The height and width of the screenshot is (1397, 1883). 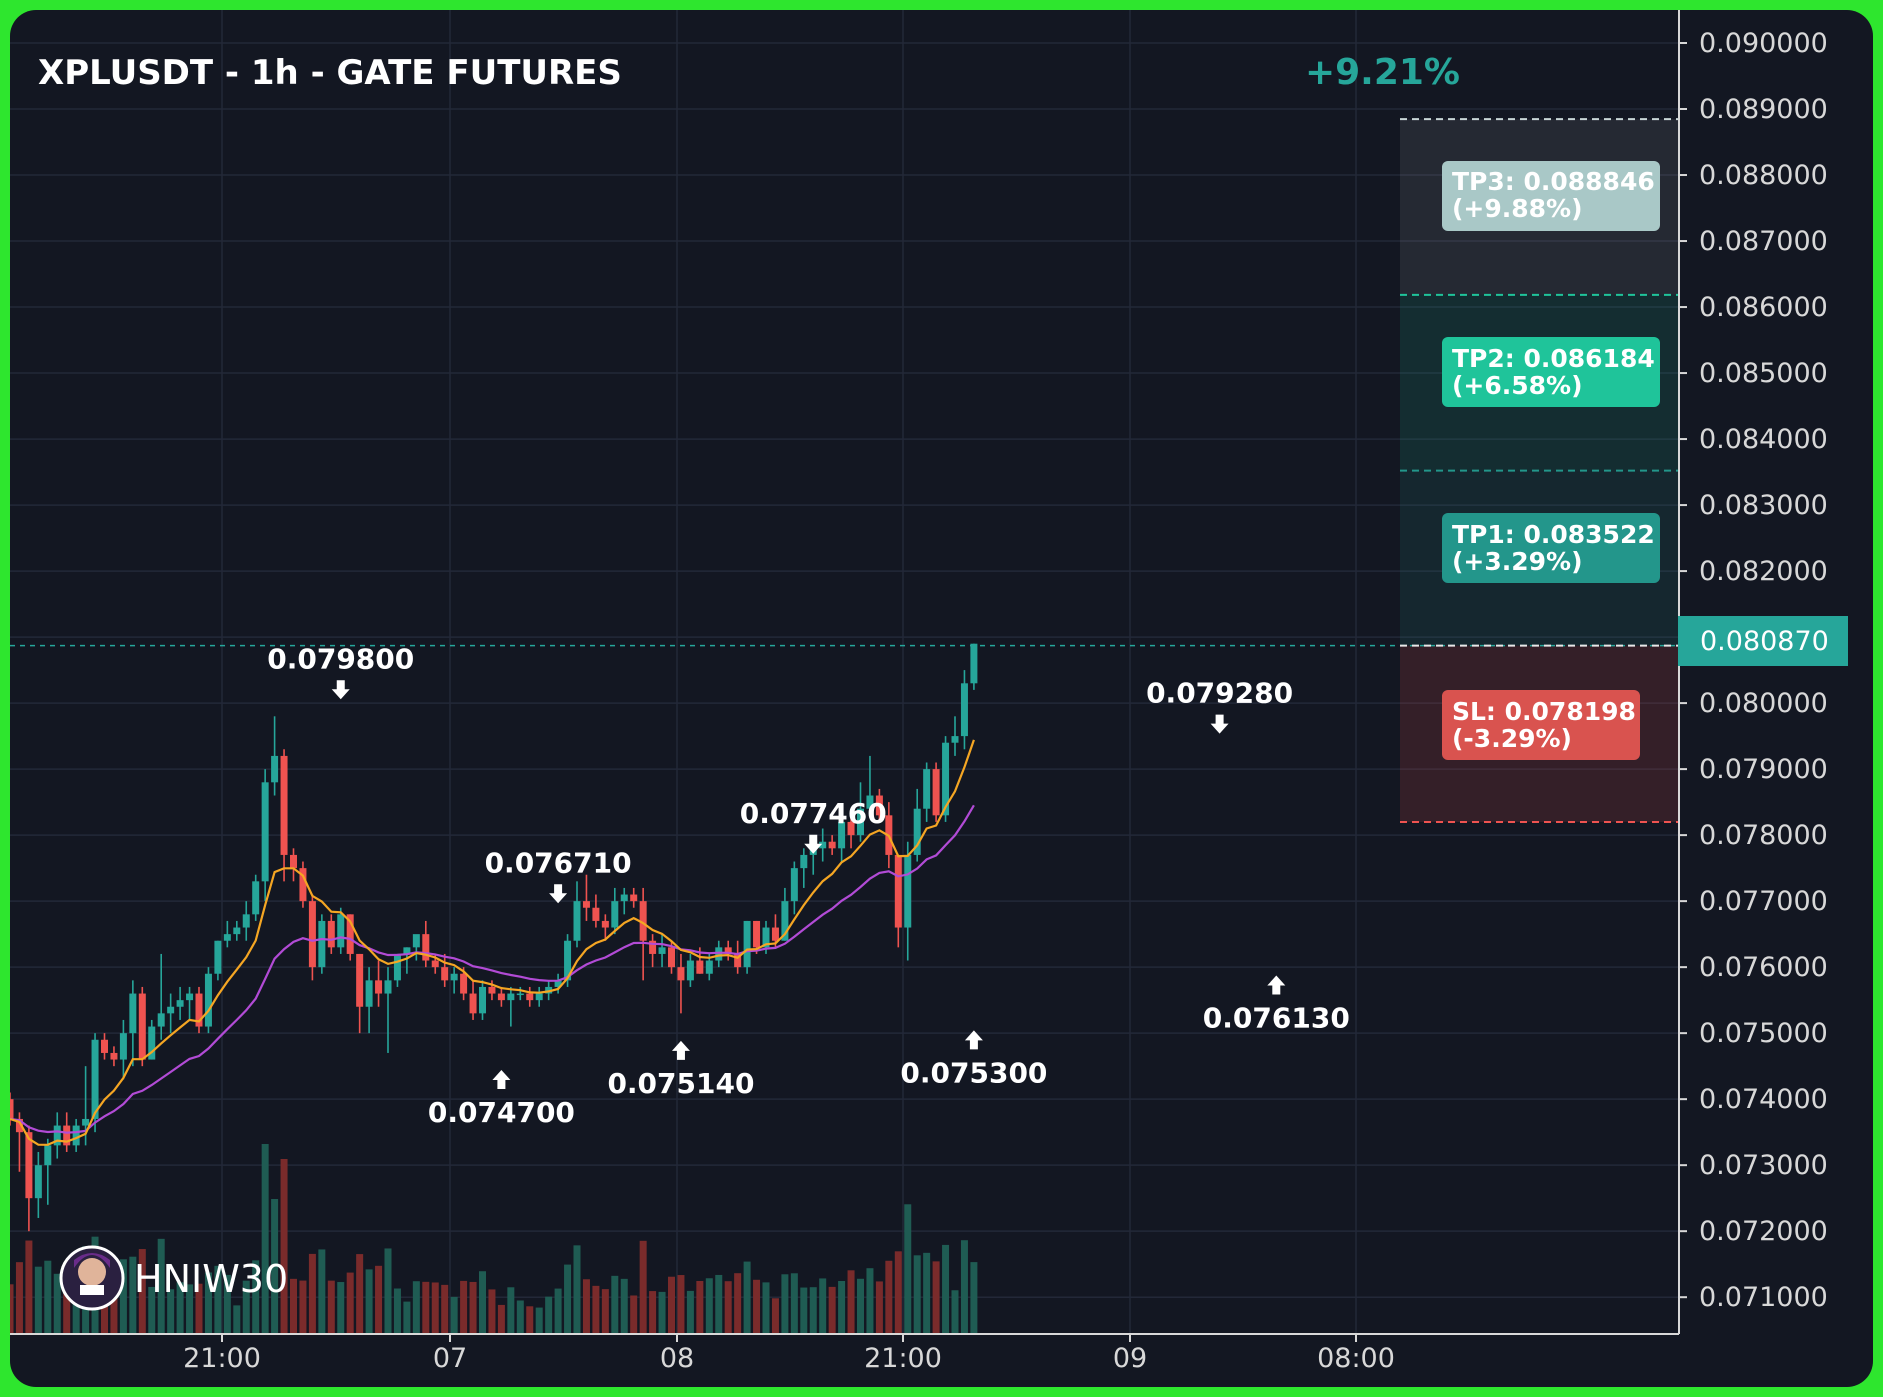 I want to click on price-tick-label: 0.074000, so click(x=1763, y=1099).